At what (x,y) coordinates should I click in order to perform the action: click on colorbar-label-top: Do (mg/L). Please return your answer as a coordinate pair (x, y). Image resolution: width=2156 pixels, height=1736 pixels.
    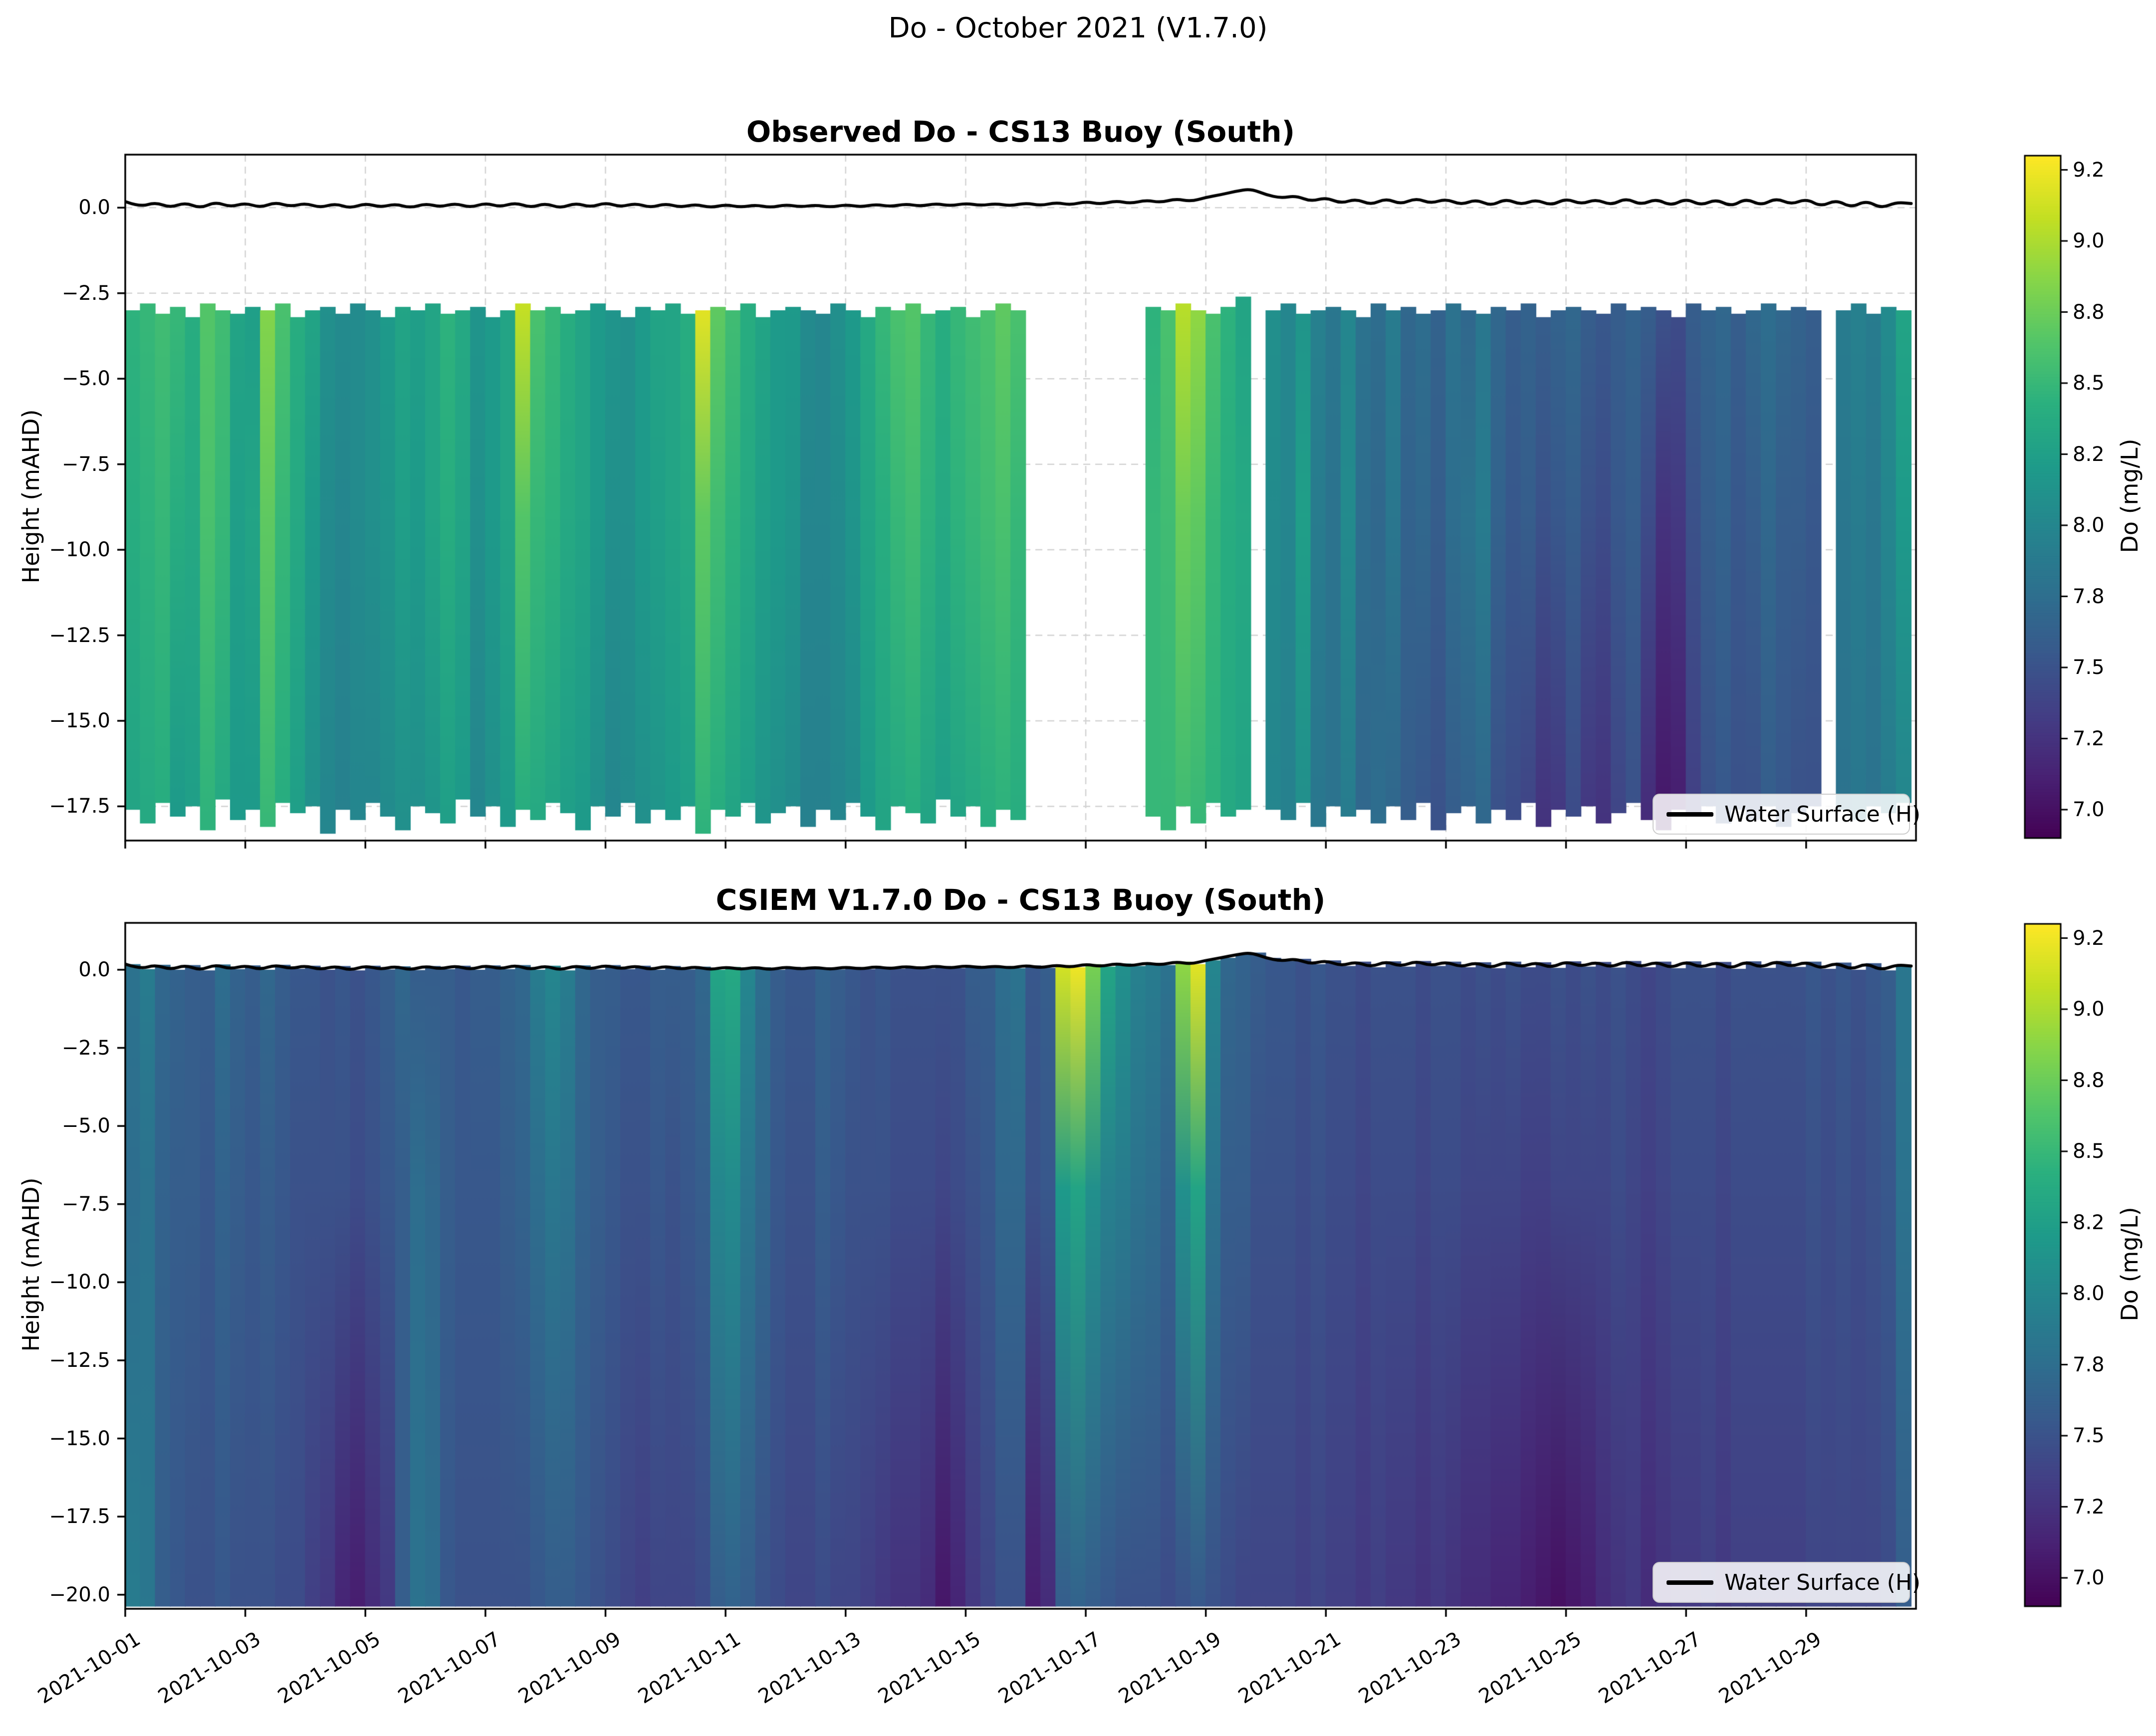
    Looking at the image, I should click on (2129, 495).